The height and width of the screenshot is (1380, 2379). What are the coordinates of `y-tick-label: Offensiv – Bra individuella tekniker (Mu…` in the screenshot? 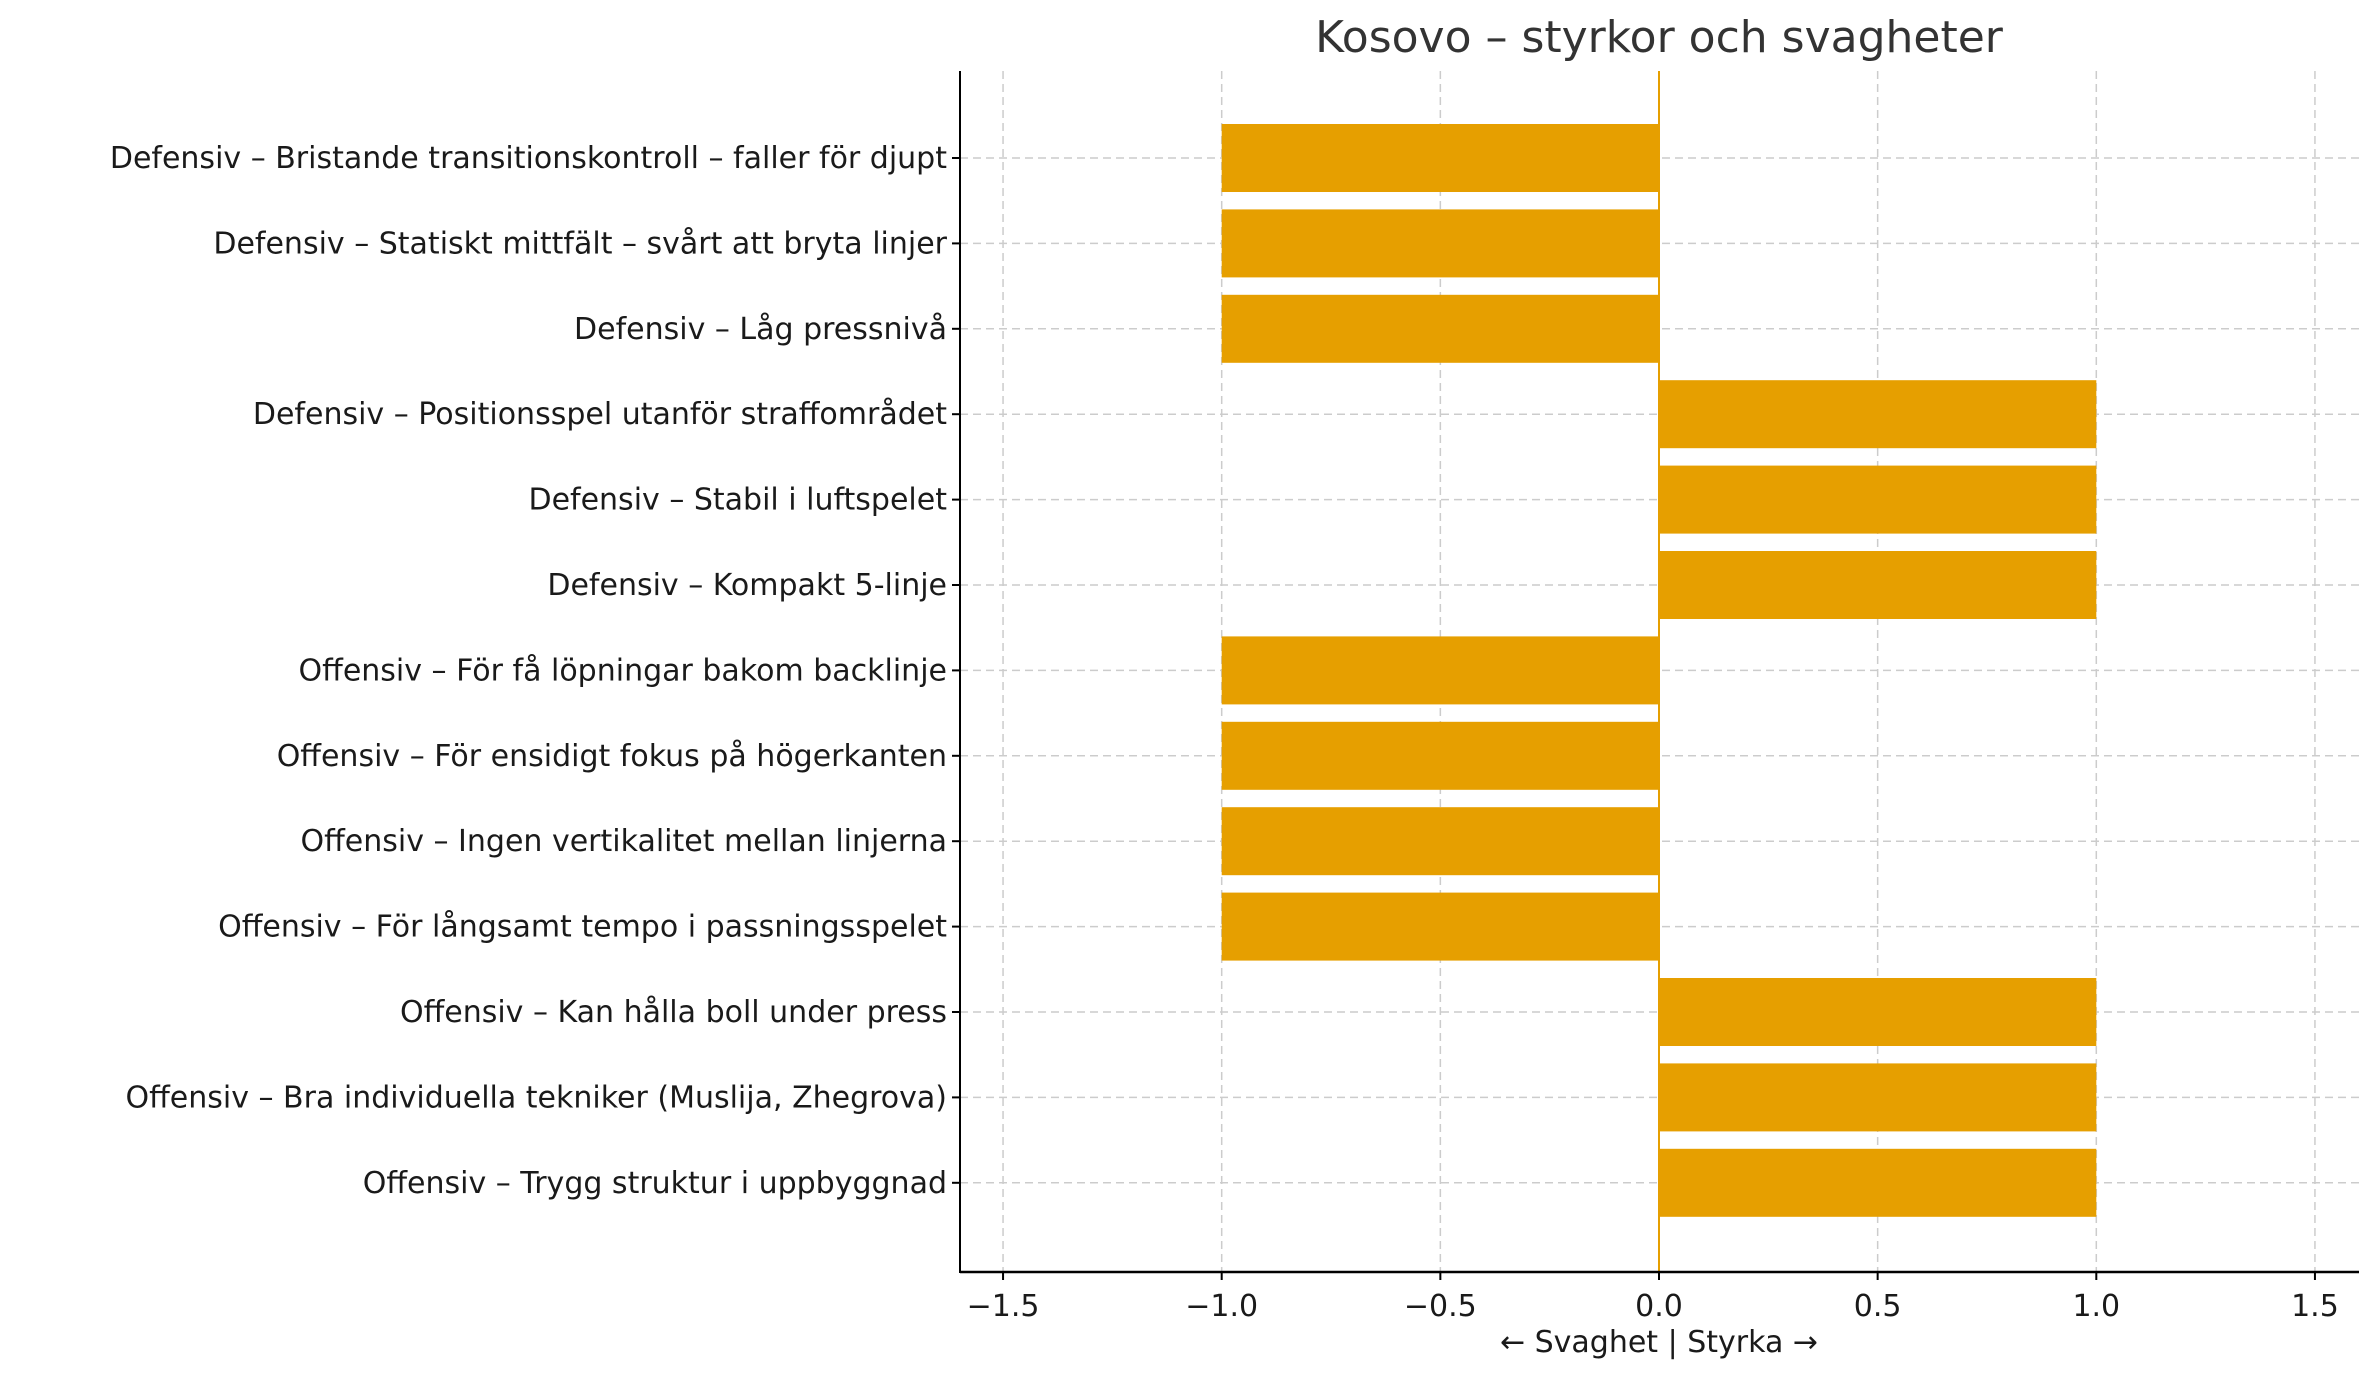 It's located at (537, 1097).